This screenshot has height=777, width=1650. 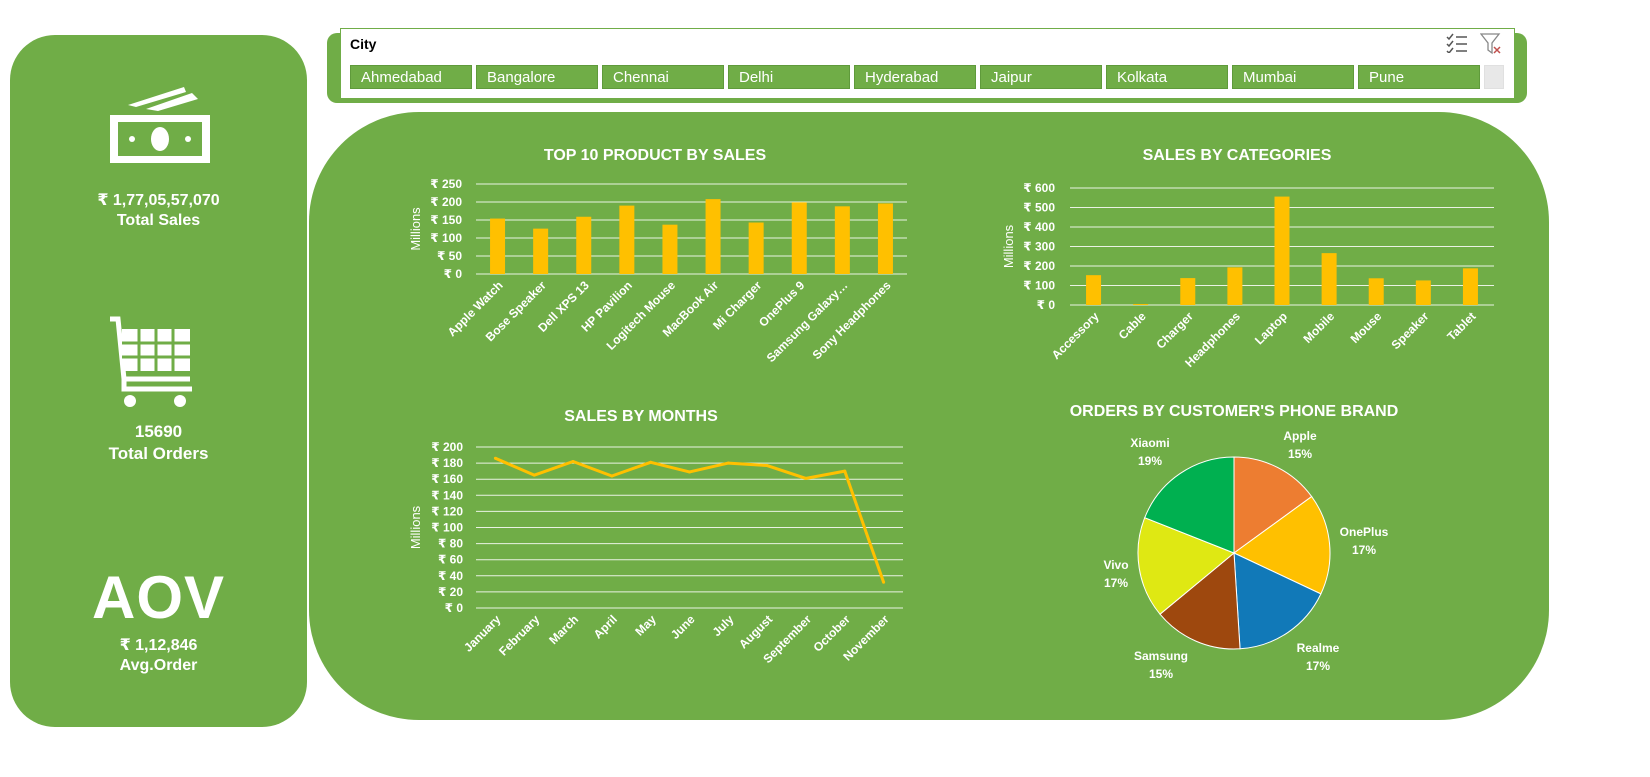 What do you see at coordinates (158, 443) in the screenshot?
I see `total-orders-kpi: 15690 Total Orders` at bounding box center [158, 443].